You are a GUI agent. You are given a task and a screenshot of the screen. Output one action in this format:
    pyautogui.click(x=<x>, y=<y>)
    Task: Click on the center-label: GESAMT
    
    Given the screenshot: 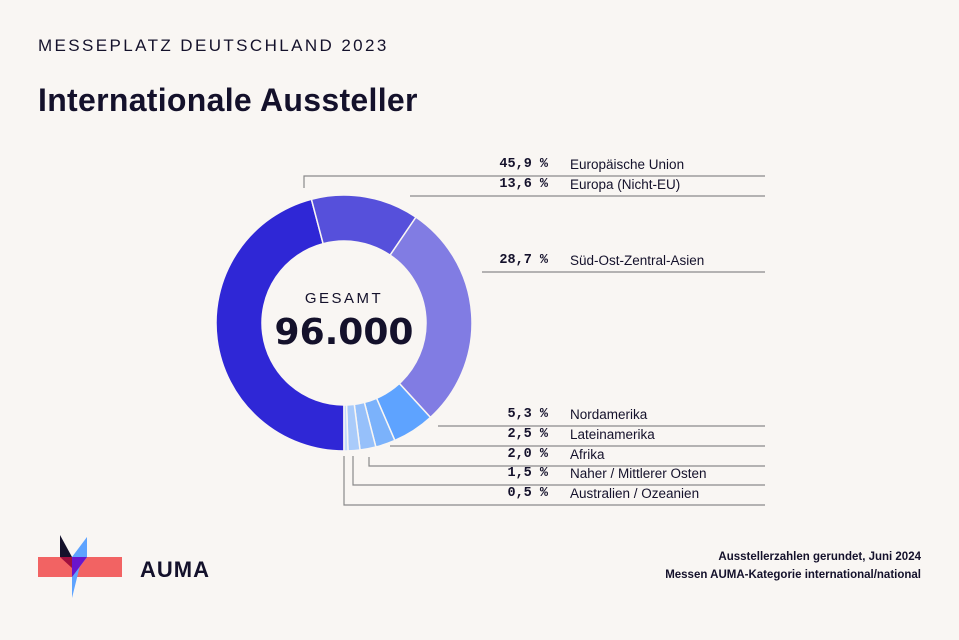 What is the action you would take?
    pyautogui.click(x=344, y=298)
    